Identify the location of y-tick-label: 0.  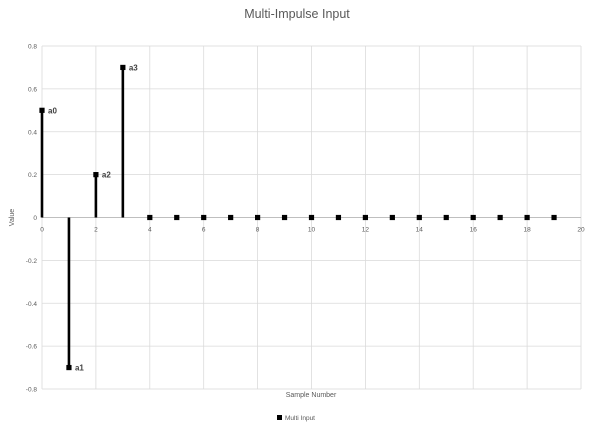
(35, 218).